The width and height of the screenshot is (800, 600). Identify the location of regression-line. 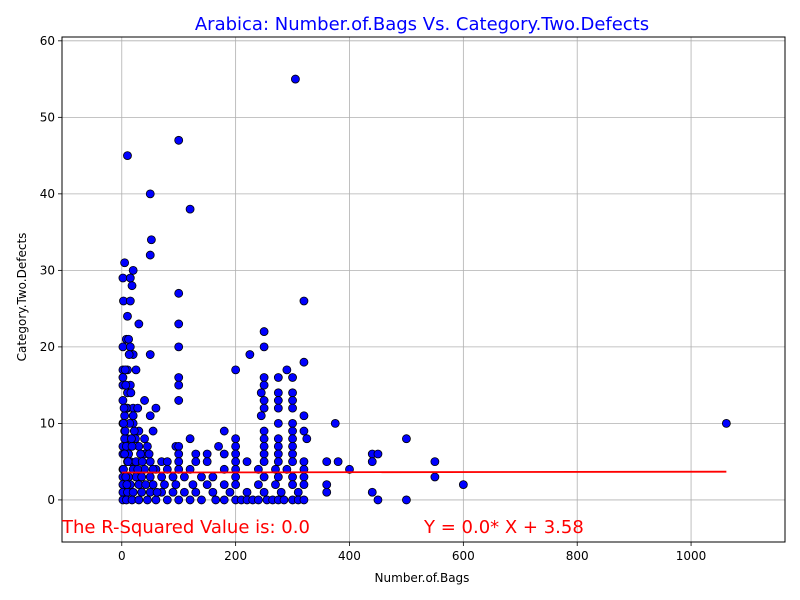
(424, 472).